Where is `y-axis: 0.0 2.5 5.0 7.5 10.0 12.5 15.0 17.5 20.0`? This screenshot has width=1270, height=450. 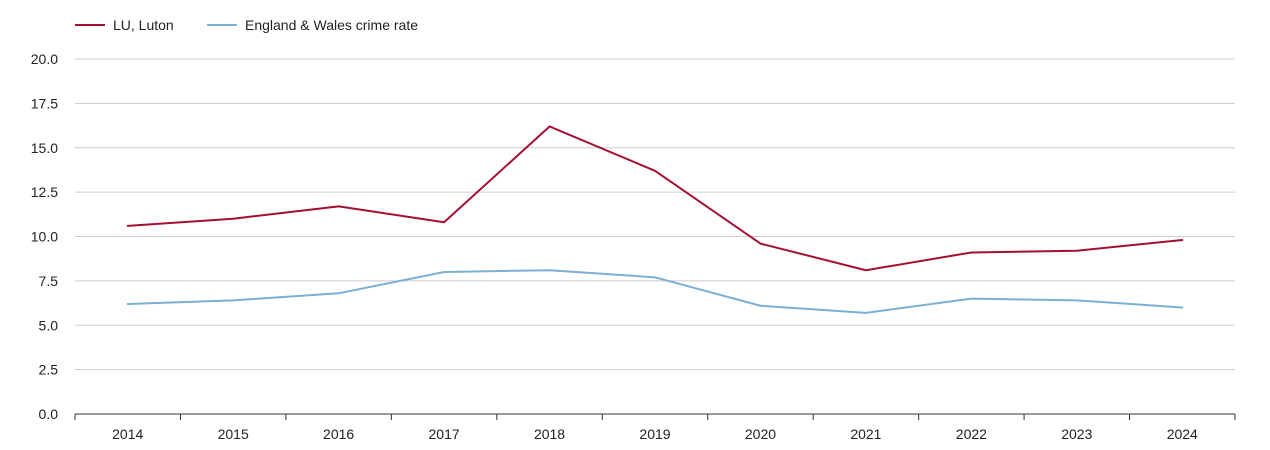
y-axis: 0.0 2.5 5.0 7.5 10.0 12.5 15.0 17.5 20.0 is located at coordinates (44, 236).